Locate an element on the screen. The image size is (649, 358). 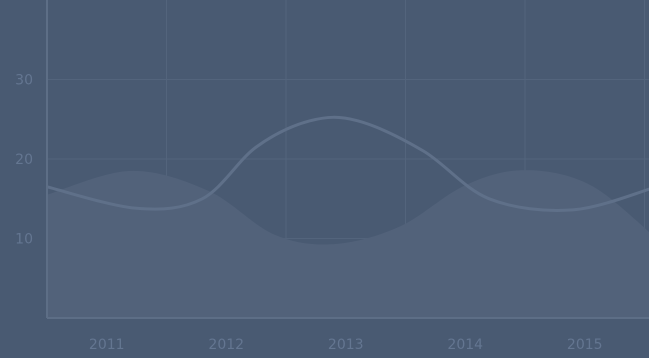
x-tick-label: 2012 is located at coordinates (226, 345).